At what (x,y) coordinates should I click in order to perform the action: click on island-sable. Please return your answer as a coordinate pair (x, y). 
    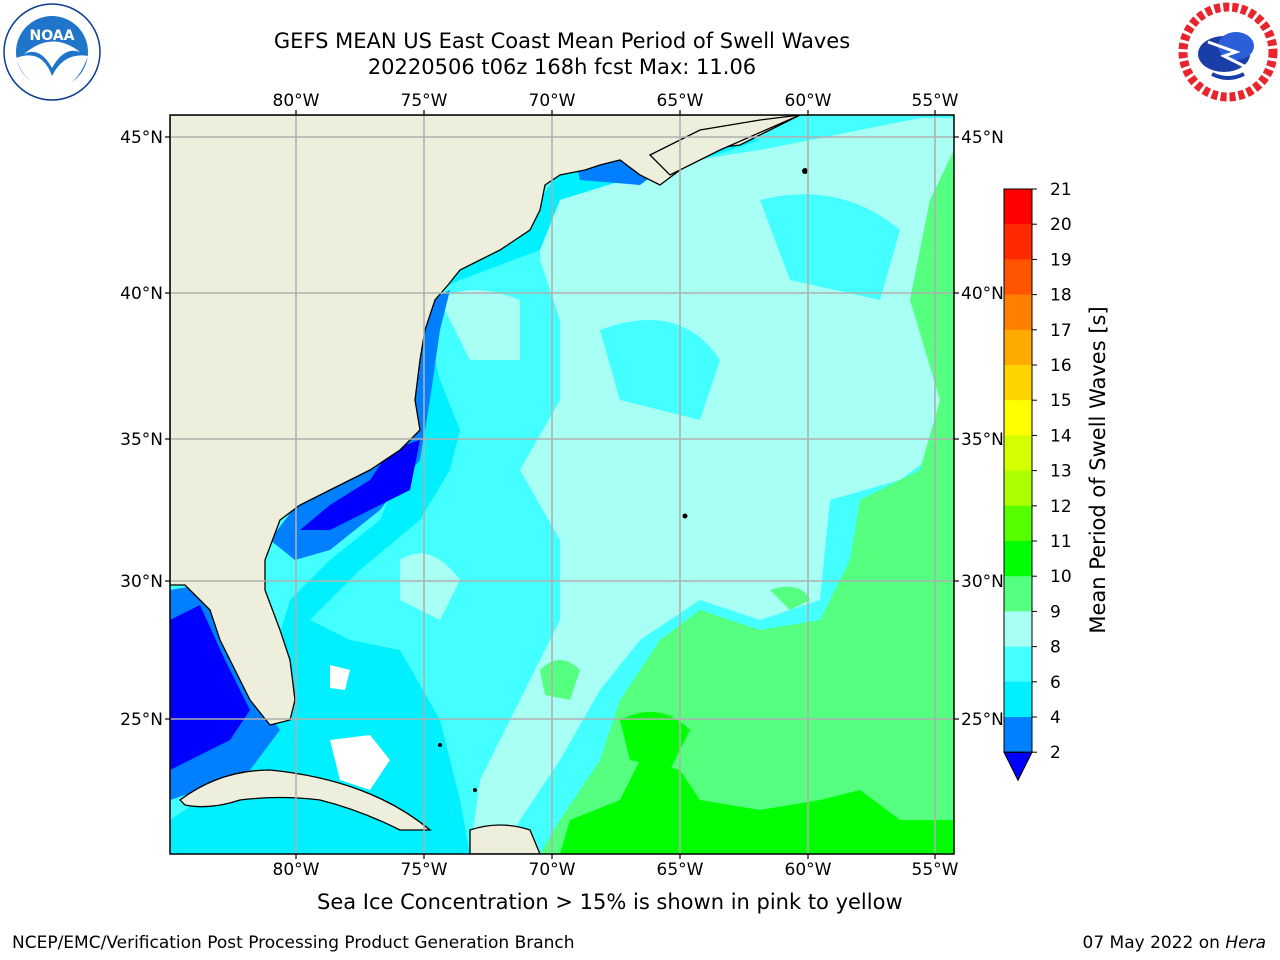
    Looking at the image, I should click on (805, 171).